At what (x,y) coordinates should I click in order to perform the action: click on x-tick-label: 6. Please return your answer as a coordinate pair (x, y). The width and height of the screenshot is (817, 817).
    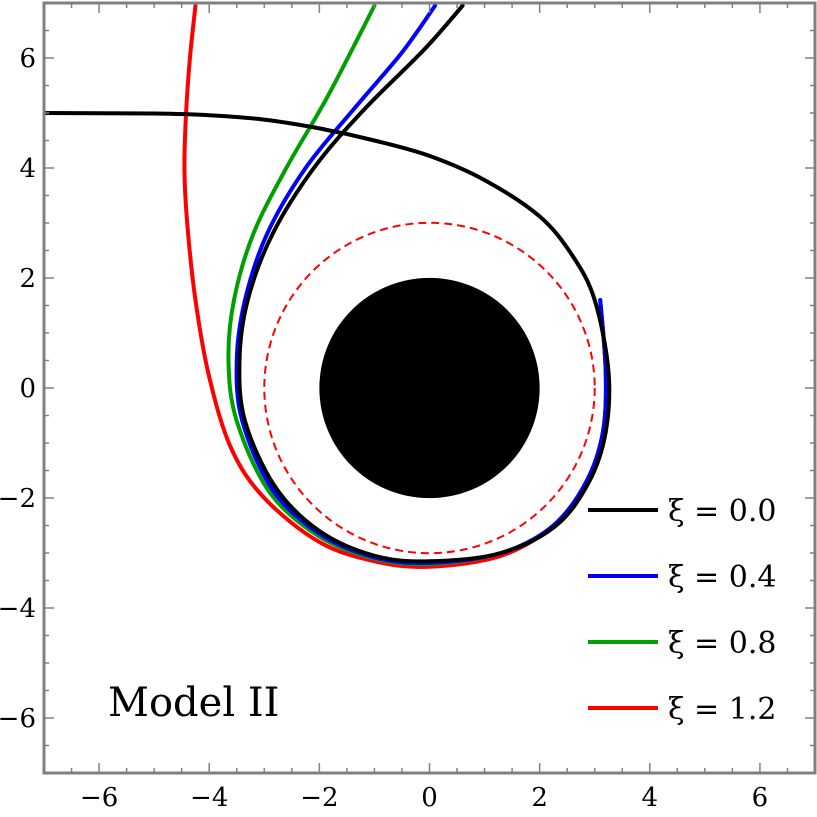
    Looking at the image, I should click on (760, 798).